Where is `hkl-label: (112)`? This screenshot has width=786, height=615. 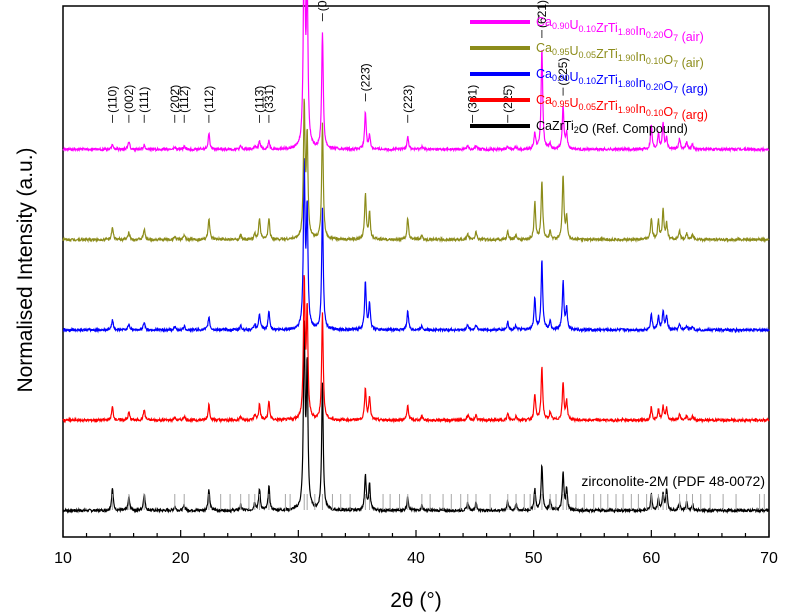 hkl-label: (112) is located at coordinates (209, 99).